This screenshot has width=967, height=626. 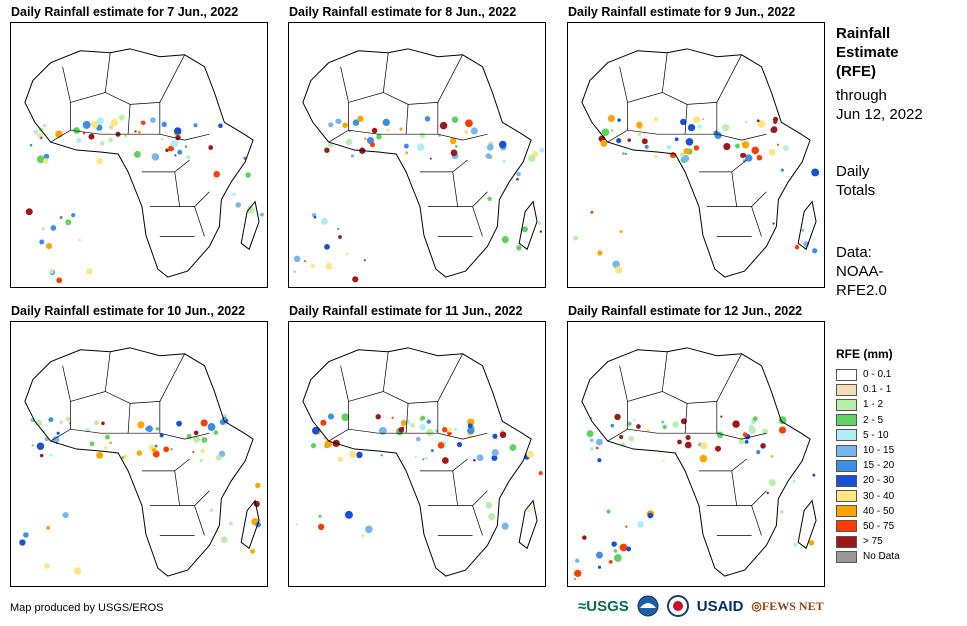 What do you see at coordinates (125, 12) in the screenshot?
I see `panel-title-1: Daily Rainfall estimate for 7 Jun., 2022` at bounding box center [125, 12].